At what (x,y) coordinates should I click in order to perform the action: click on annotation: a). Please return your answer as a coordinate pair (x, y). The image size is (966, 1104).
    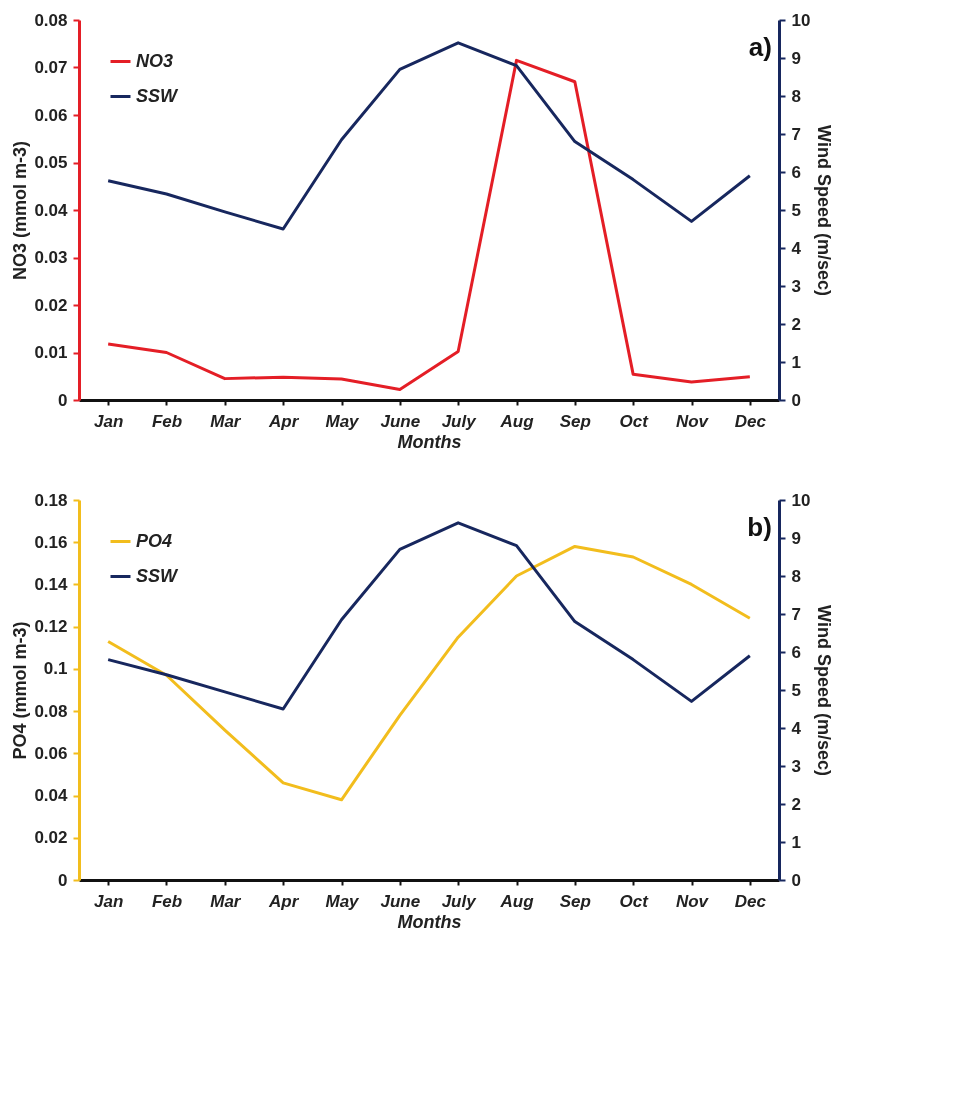
    Looking at the image, I should click on (760, 47).